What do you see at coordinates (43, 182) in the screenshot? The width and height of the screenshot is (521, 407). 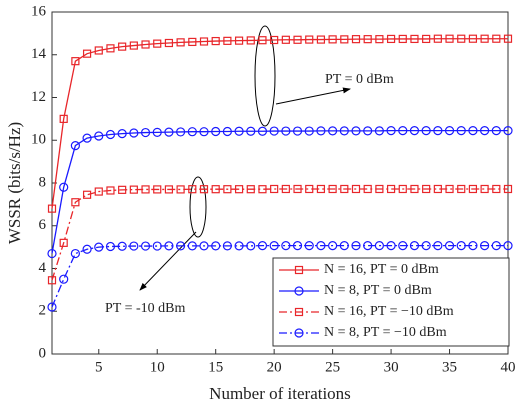 I see `y-tick-label: 8` at bounding box center [43, 182].